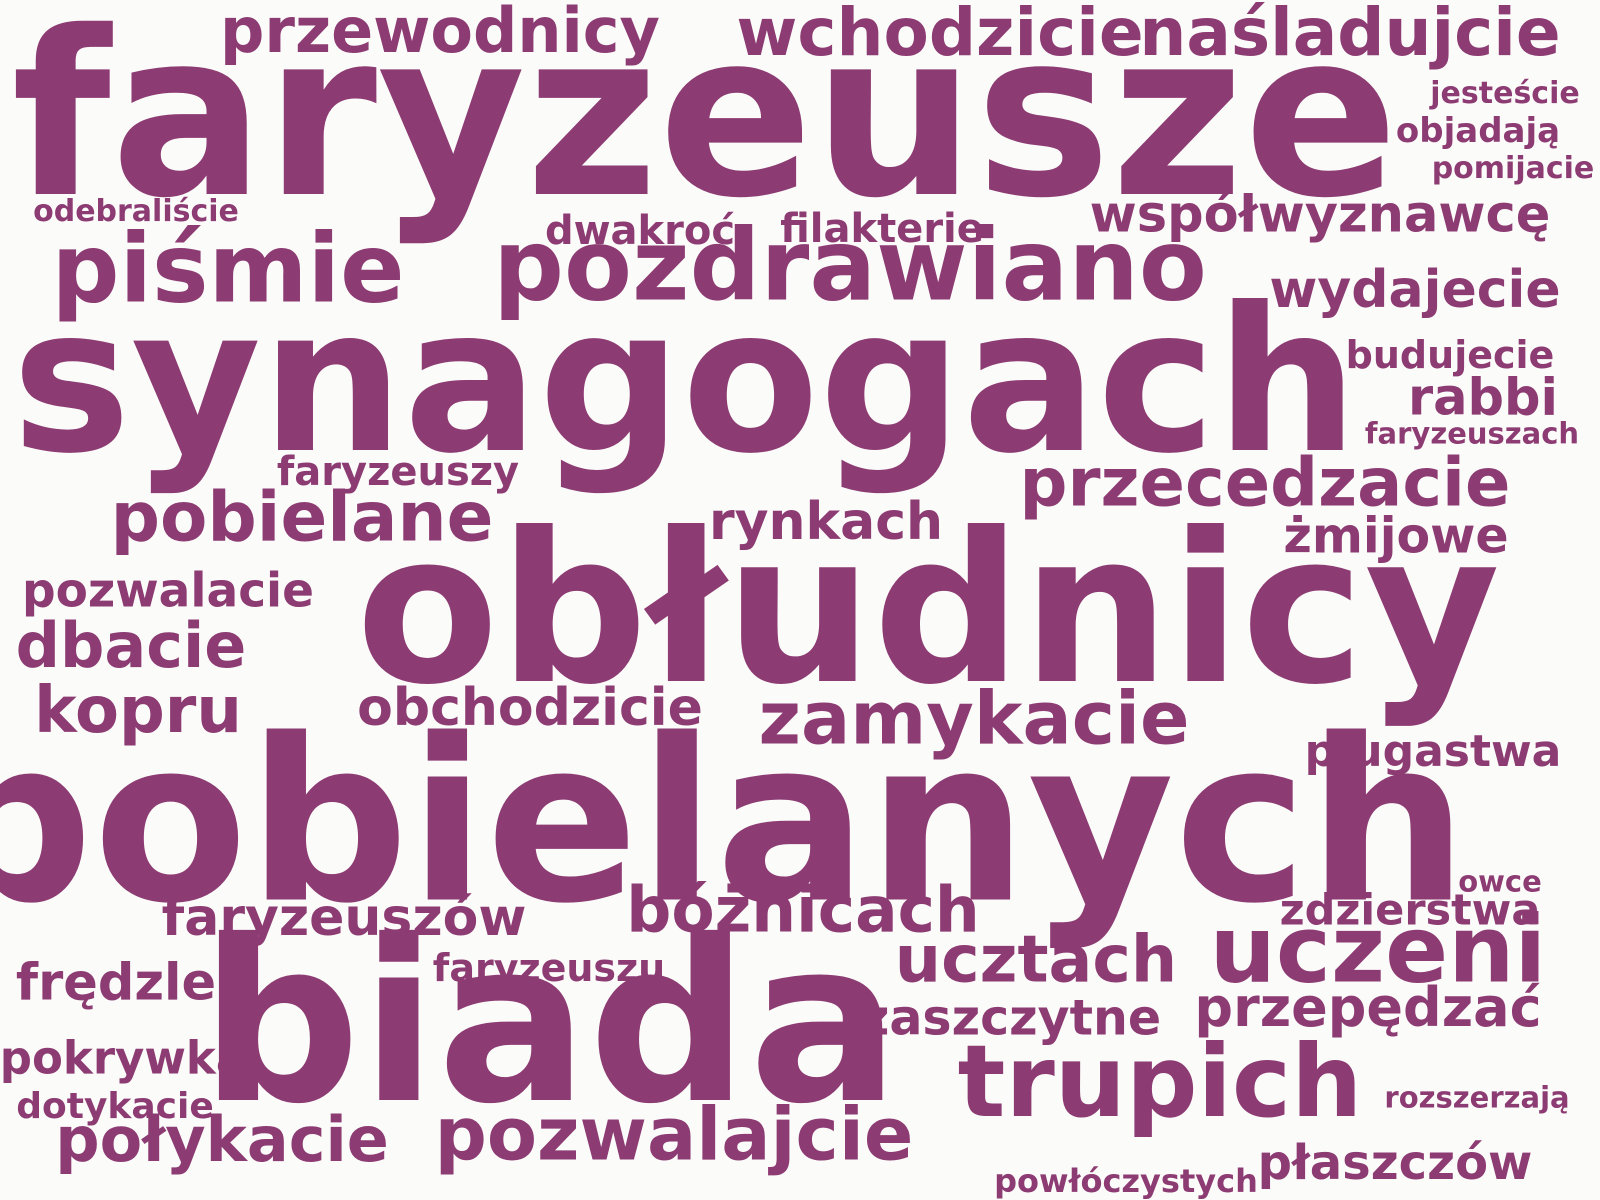  Describe the element at coordinates (302, 517) in the screenshot. I see `word: pobielane` at that location.